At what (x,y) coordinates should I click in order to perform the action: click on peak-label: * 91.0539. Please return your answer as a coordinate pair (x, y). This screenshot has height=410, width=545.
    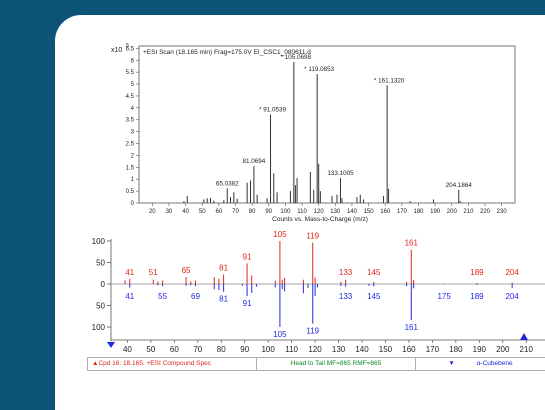
    Looking at the image, I should click on (272, 110).